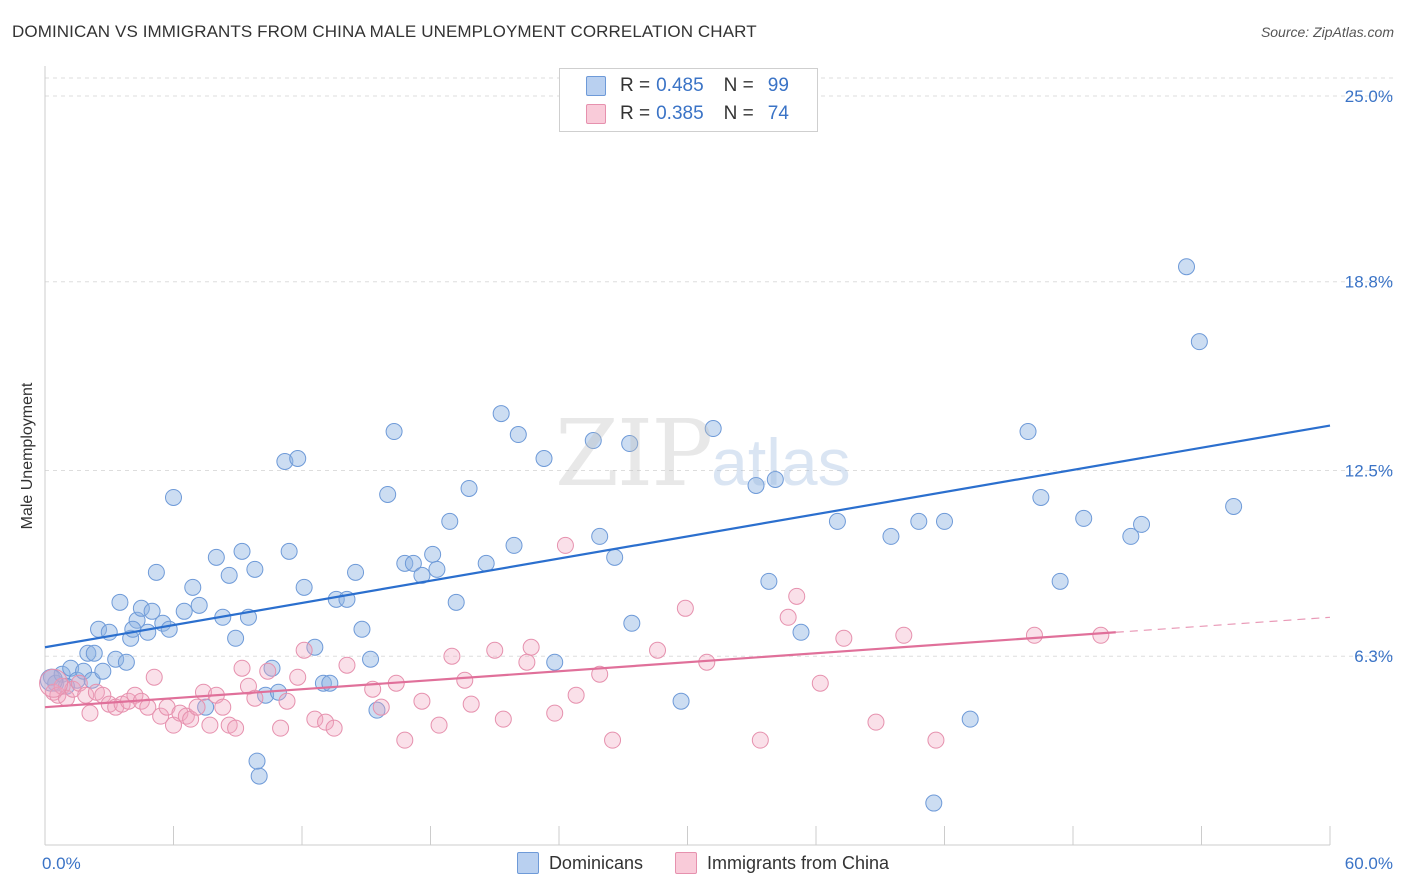  I want to click on legend-item-dominicans: Dominicans, so click(579, 863).